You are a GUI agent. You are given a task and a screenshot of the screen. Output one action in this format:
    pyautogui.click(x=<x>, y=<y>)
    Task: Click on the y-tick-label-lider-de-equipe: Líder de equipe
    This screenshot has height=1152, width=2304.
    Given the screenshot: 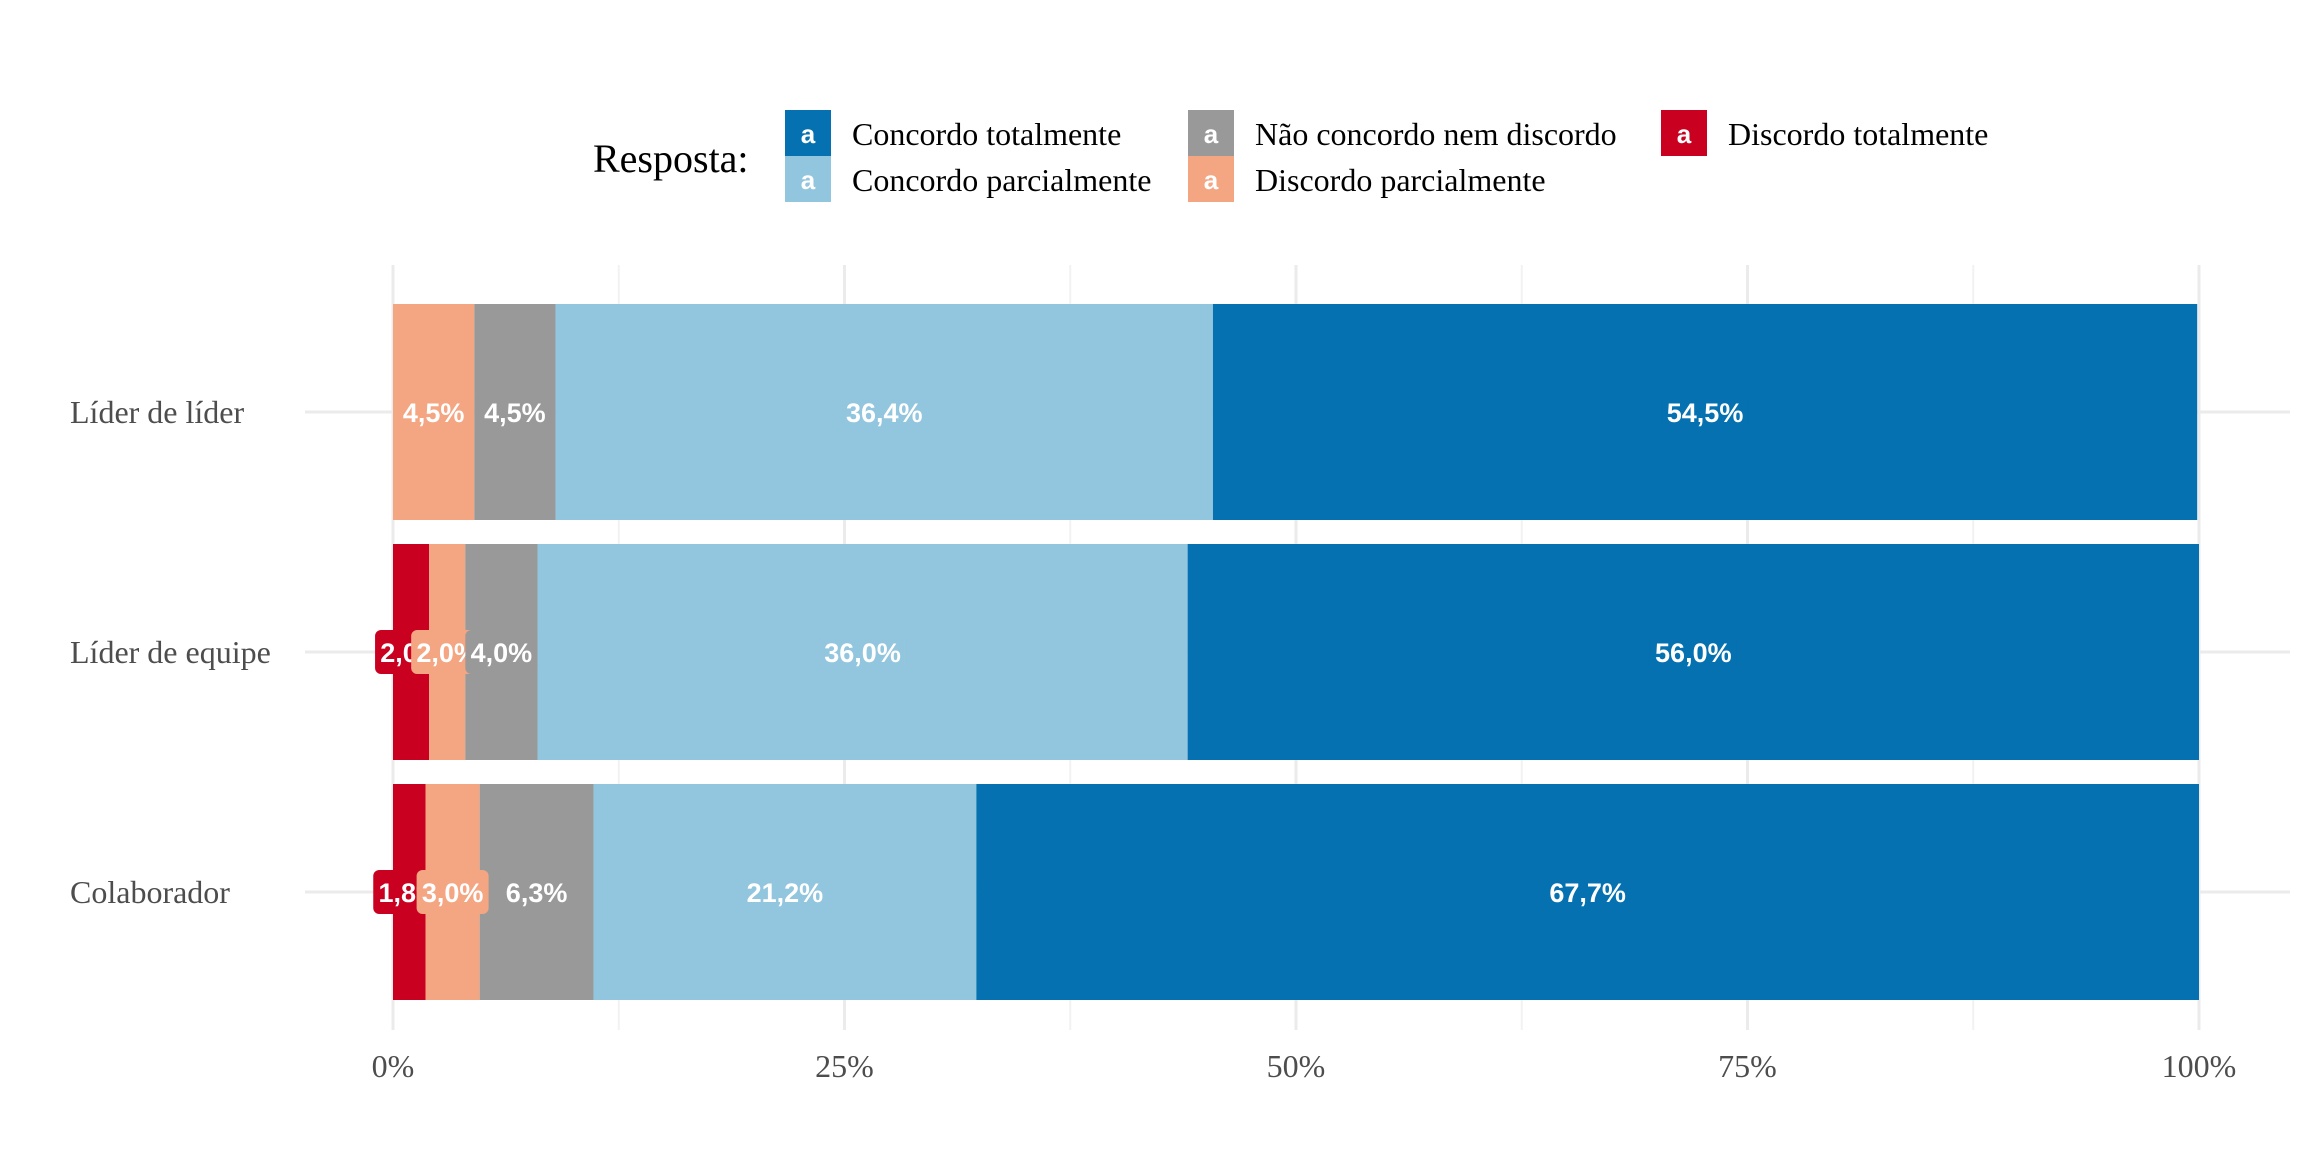 What is the action you would take?
    pyautogui.click(x=170, y=652)
    